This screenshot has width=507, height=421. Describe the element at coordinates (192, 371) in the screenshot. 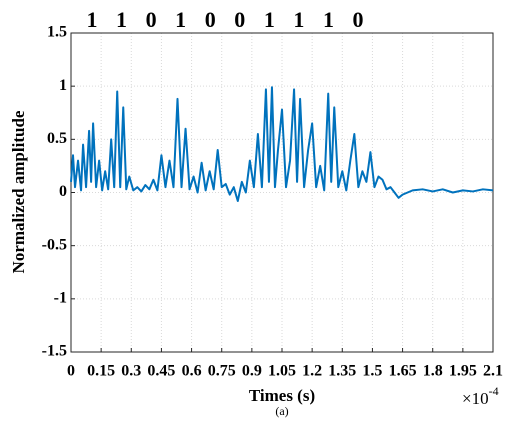

I see `x-tick-label: 0.6` at that location.